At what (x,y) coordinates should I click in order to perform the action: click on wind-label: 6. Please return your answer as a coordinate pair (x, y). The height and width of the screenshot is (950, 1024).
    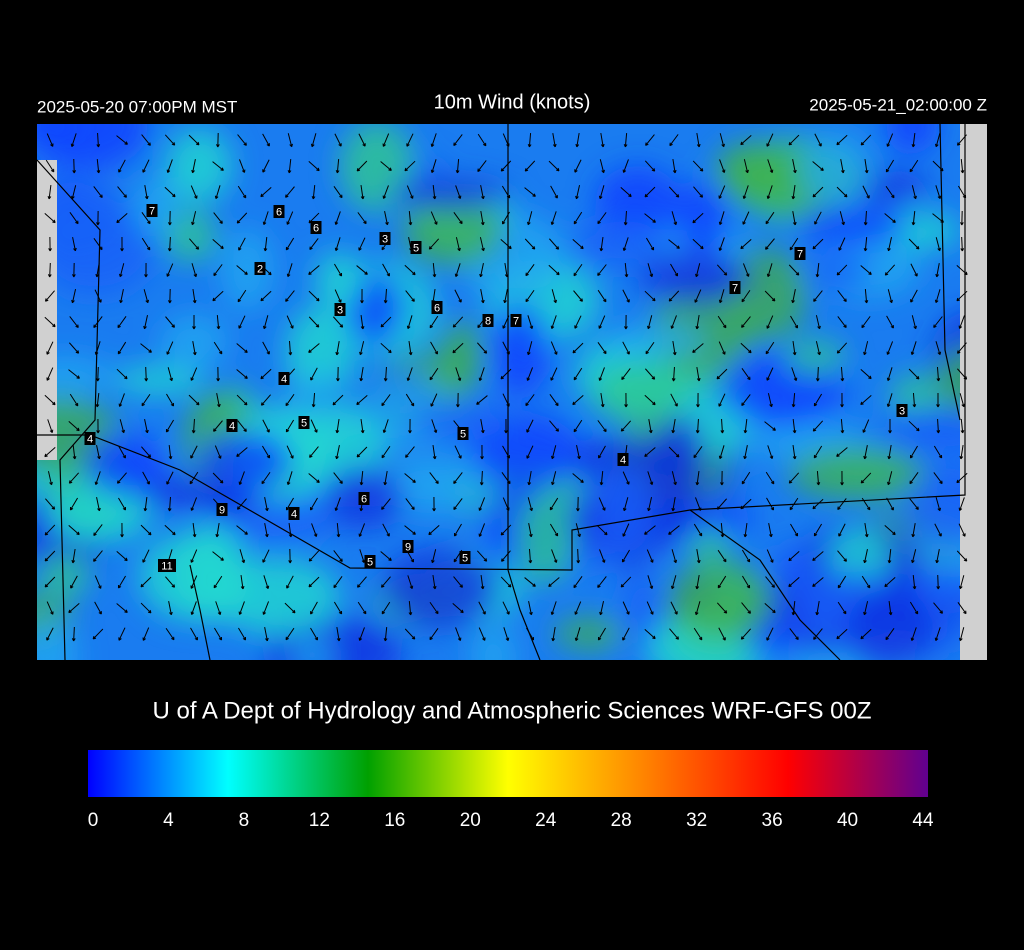
    Looking at the image, I should click on (316, 228).